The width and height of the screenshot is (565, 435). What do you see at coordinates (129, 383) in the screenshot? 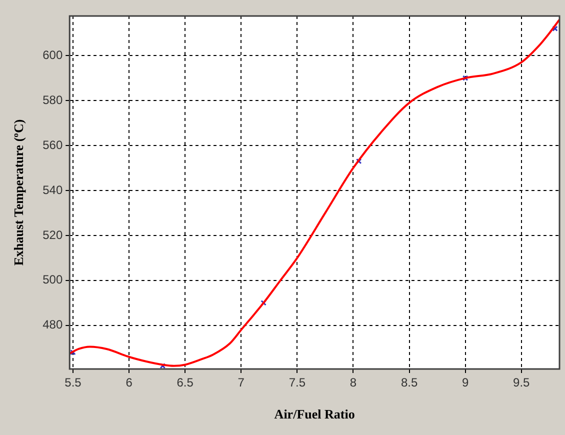
I see `x-tick-label: 6` at bounding box center [129, 383].